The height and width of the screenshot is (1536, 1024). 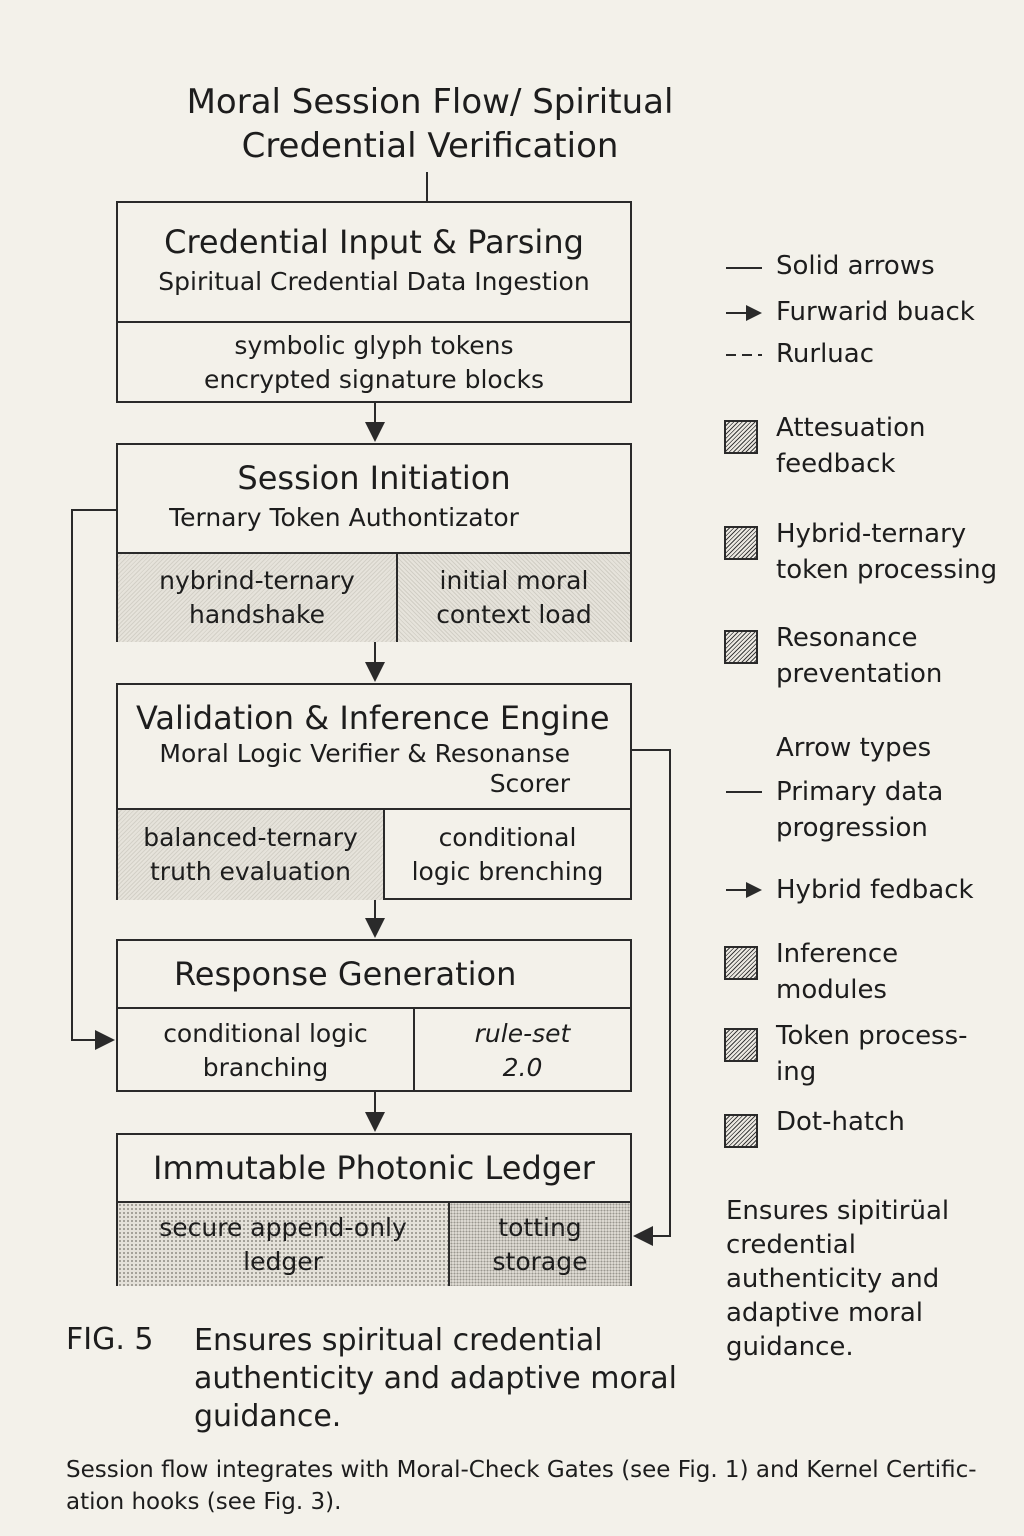 What do you see at coordinates (373, 718) in the screenshot?
I see `box-title: Validation & Inference Engine` at bounding box center [373, 718].